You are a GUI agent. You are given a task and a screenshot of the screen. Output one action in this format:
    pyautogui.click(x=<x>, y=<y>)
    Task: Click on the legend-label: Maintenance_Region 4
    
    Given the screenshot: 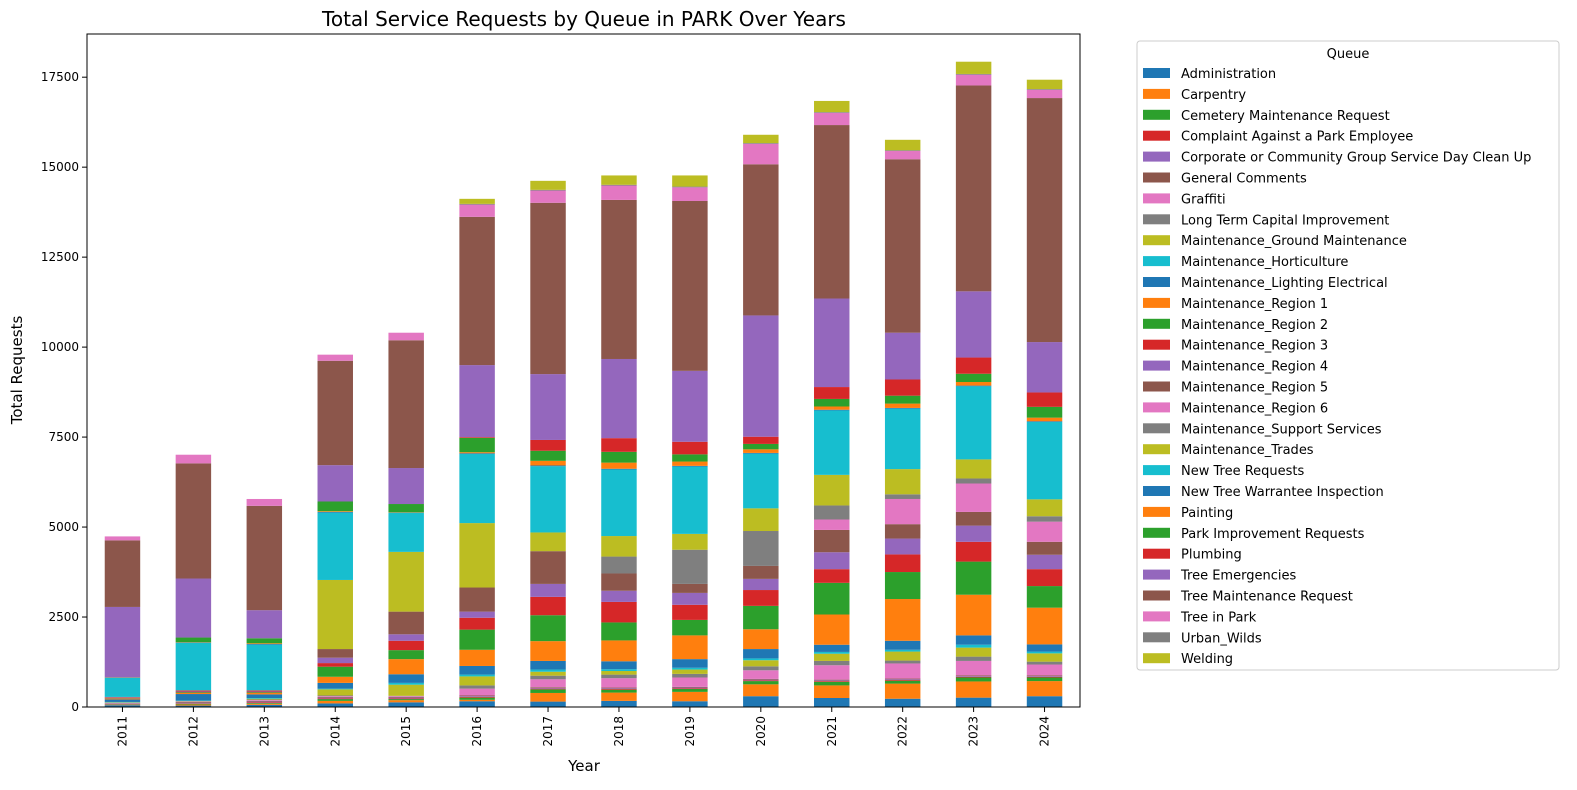 What is the action you would take?
    pyautogui.click(x=1254, y=367)
    